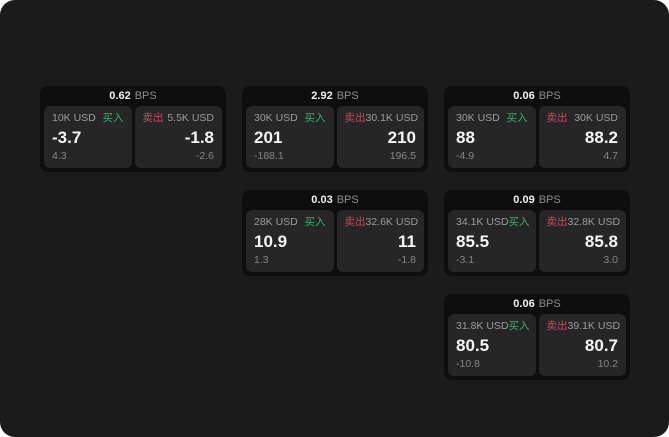  What do you see at coordinates (380, 241) in the screenshot?
I see `sell-quote-panel: 卖出 32.6K USD 11 -1.8` at bounding box center [380, 241].